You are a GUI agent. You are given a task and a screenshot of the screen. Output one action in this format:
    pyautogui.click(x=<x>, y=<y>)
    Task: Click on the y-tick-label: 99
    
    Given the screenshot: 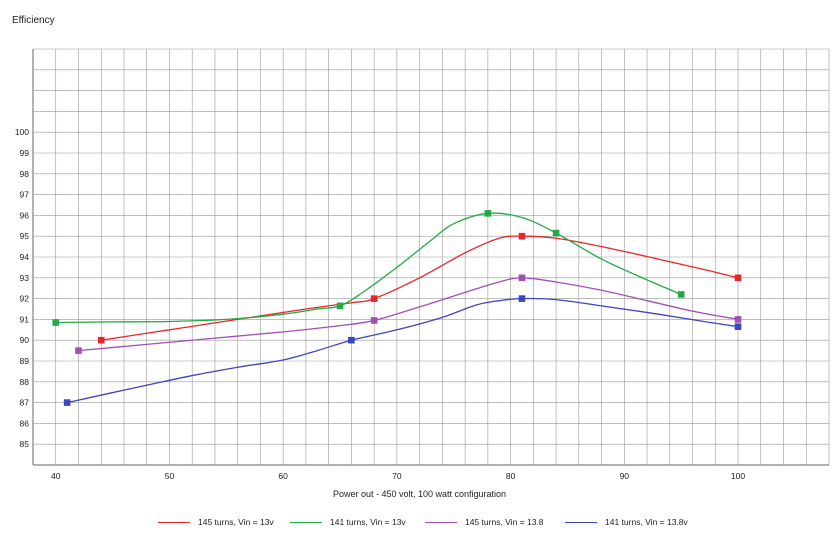 What is the action you would take?
    pyautogui.click(x=25, y=153)
    